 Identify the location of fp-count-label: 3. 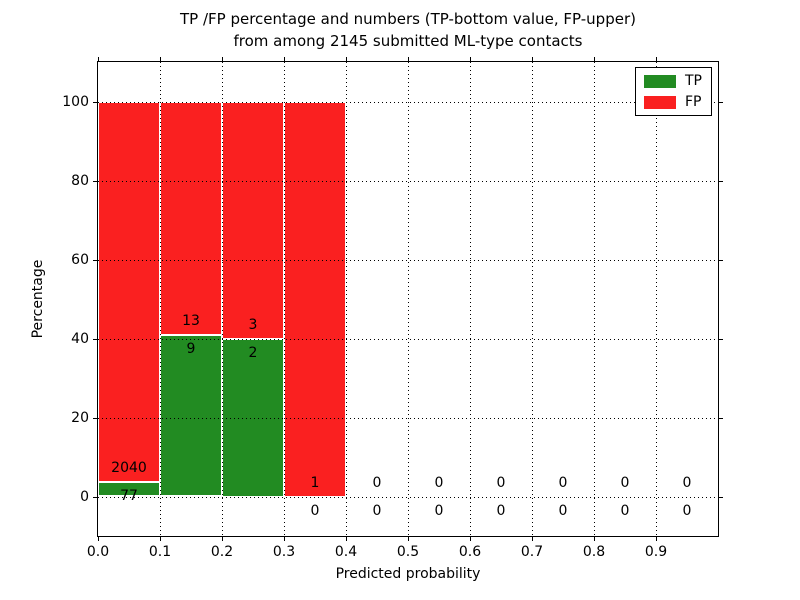
(253, 324).